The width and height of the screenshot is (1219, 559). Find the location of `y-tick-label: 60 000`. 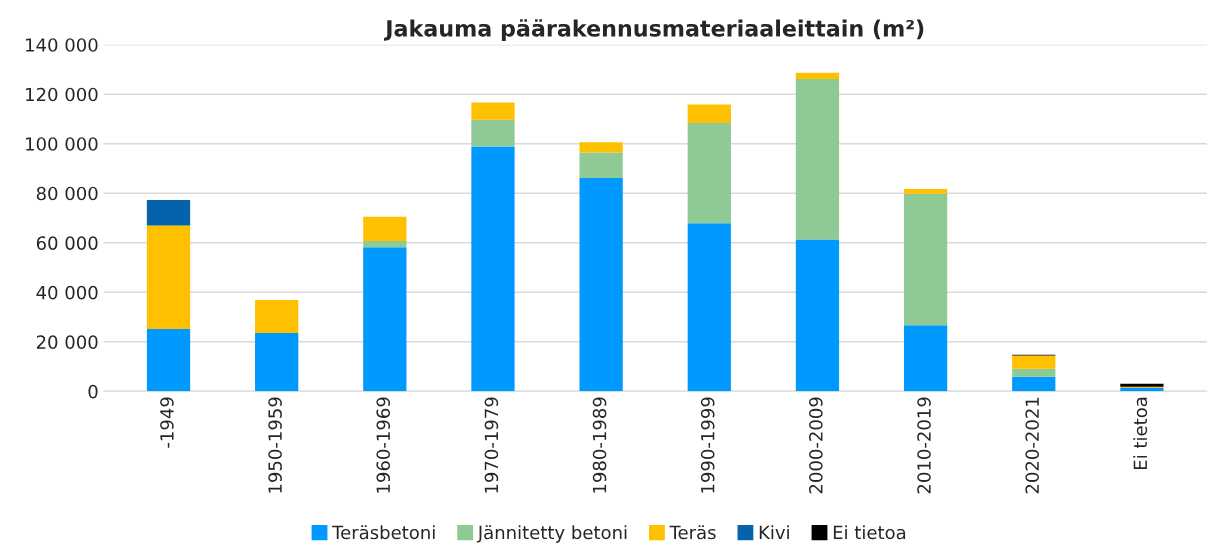

y-tick-label: 60 000 is located at coordinates (67, 243).